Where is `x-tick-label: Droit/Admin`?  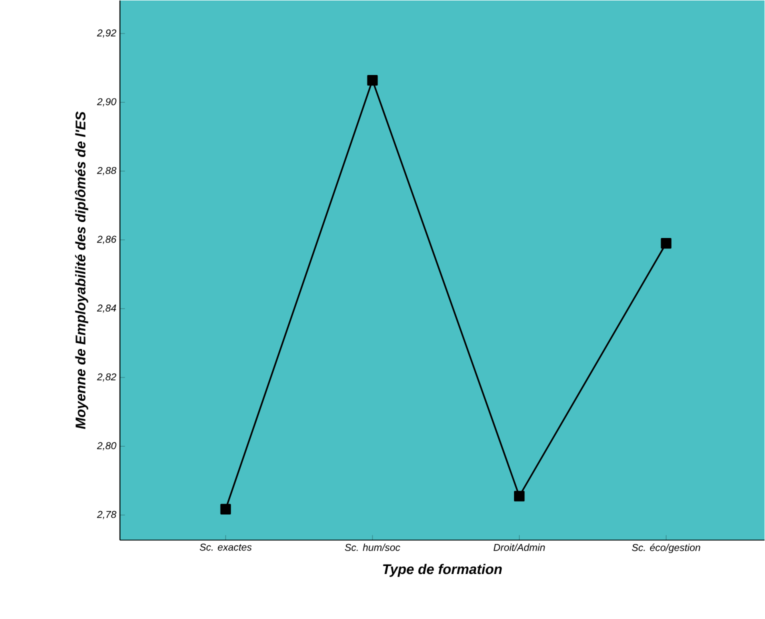
x-tick-label: Droit/Admin is located at coordinates (519, 547).